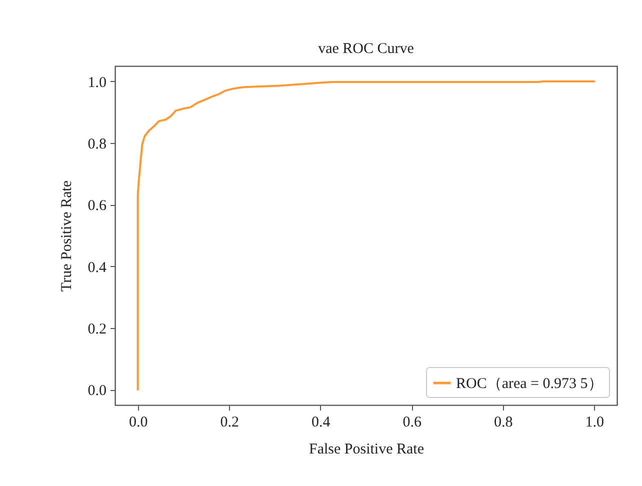 The width and height of the screenshot is (642, 486). What do you see at coordinates (529, 384) in the screenshot?
I see `legend-label: ROC（area = 0.973 5）` at bounding box center [529, 384].